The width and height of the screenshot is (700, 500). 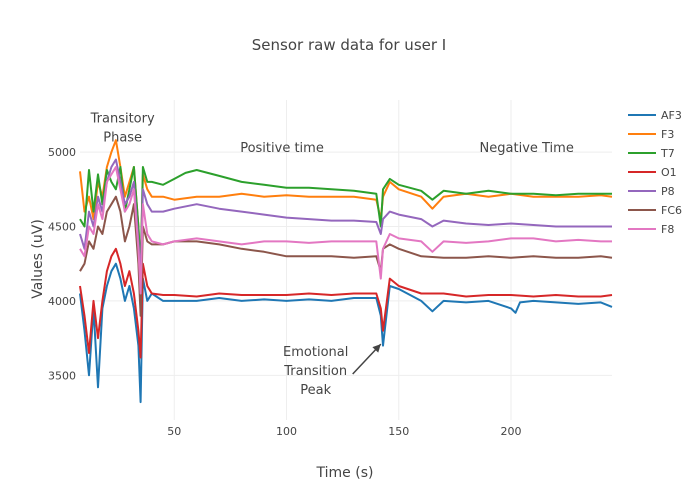 What do you see at coordinates (349, 45) in the screenshot?
I see `chart-title: Sensor raw data for user I` at bounding box center [349, 45].